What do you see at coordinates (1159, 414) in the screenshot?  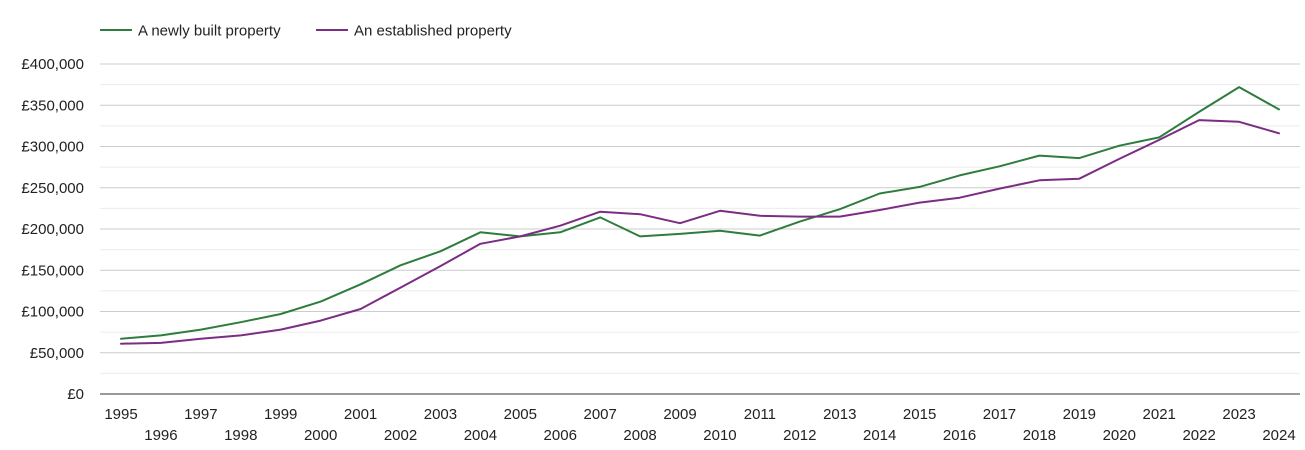 I see `x-tick-label: 2021` at bounding box center [1159, 414].